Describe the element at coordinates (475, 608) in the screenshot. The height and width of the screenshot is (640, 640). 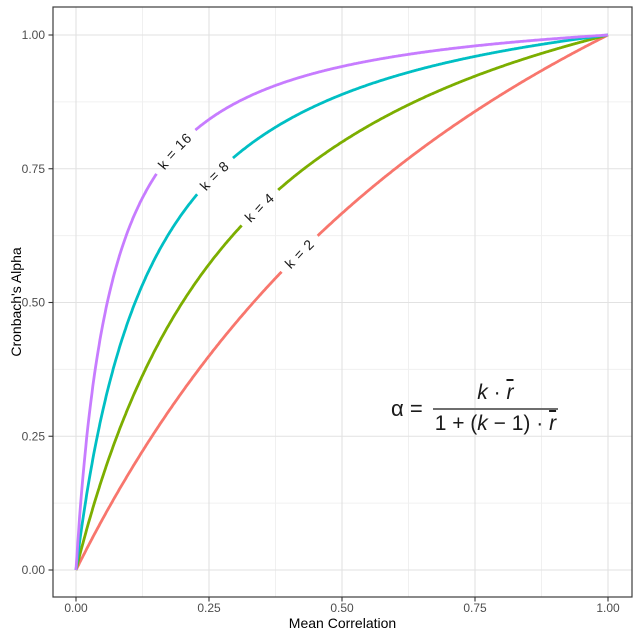
I see `x-tick-label-0.75: 0.75` at that location.